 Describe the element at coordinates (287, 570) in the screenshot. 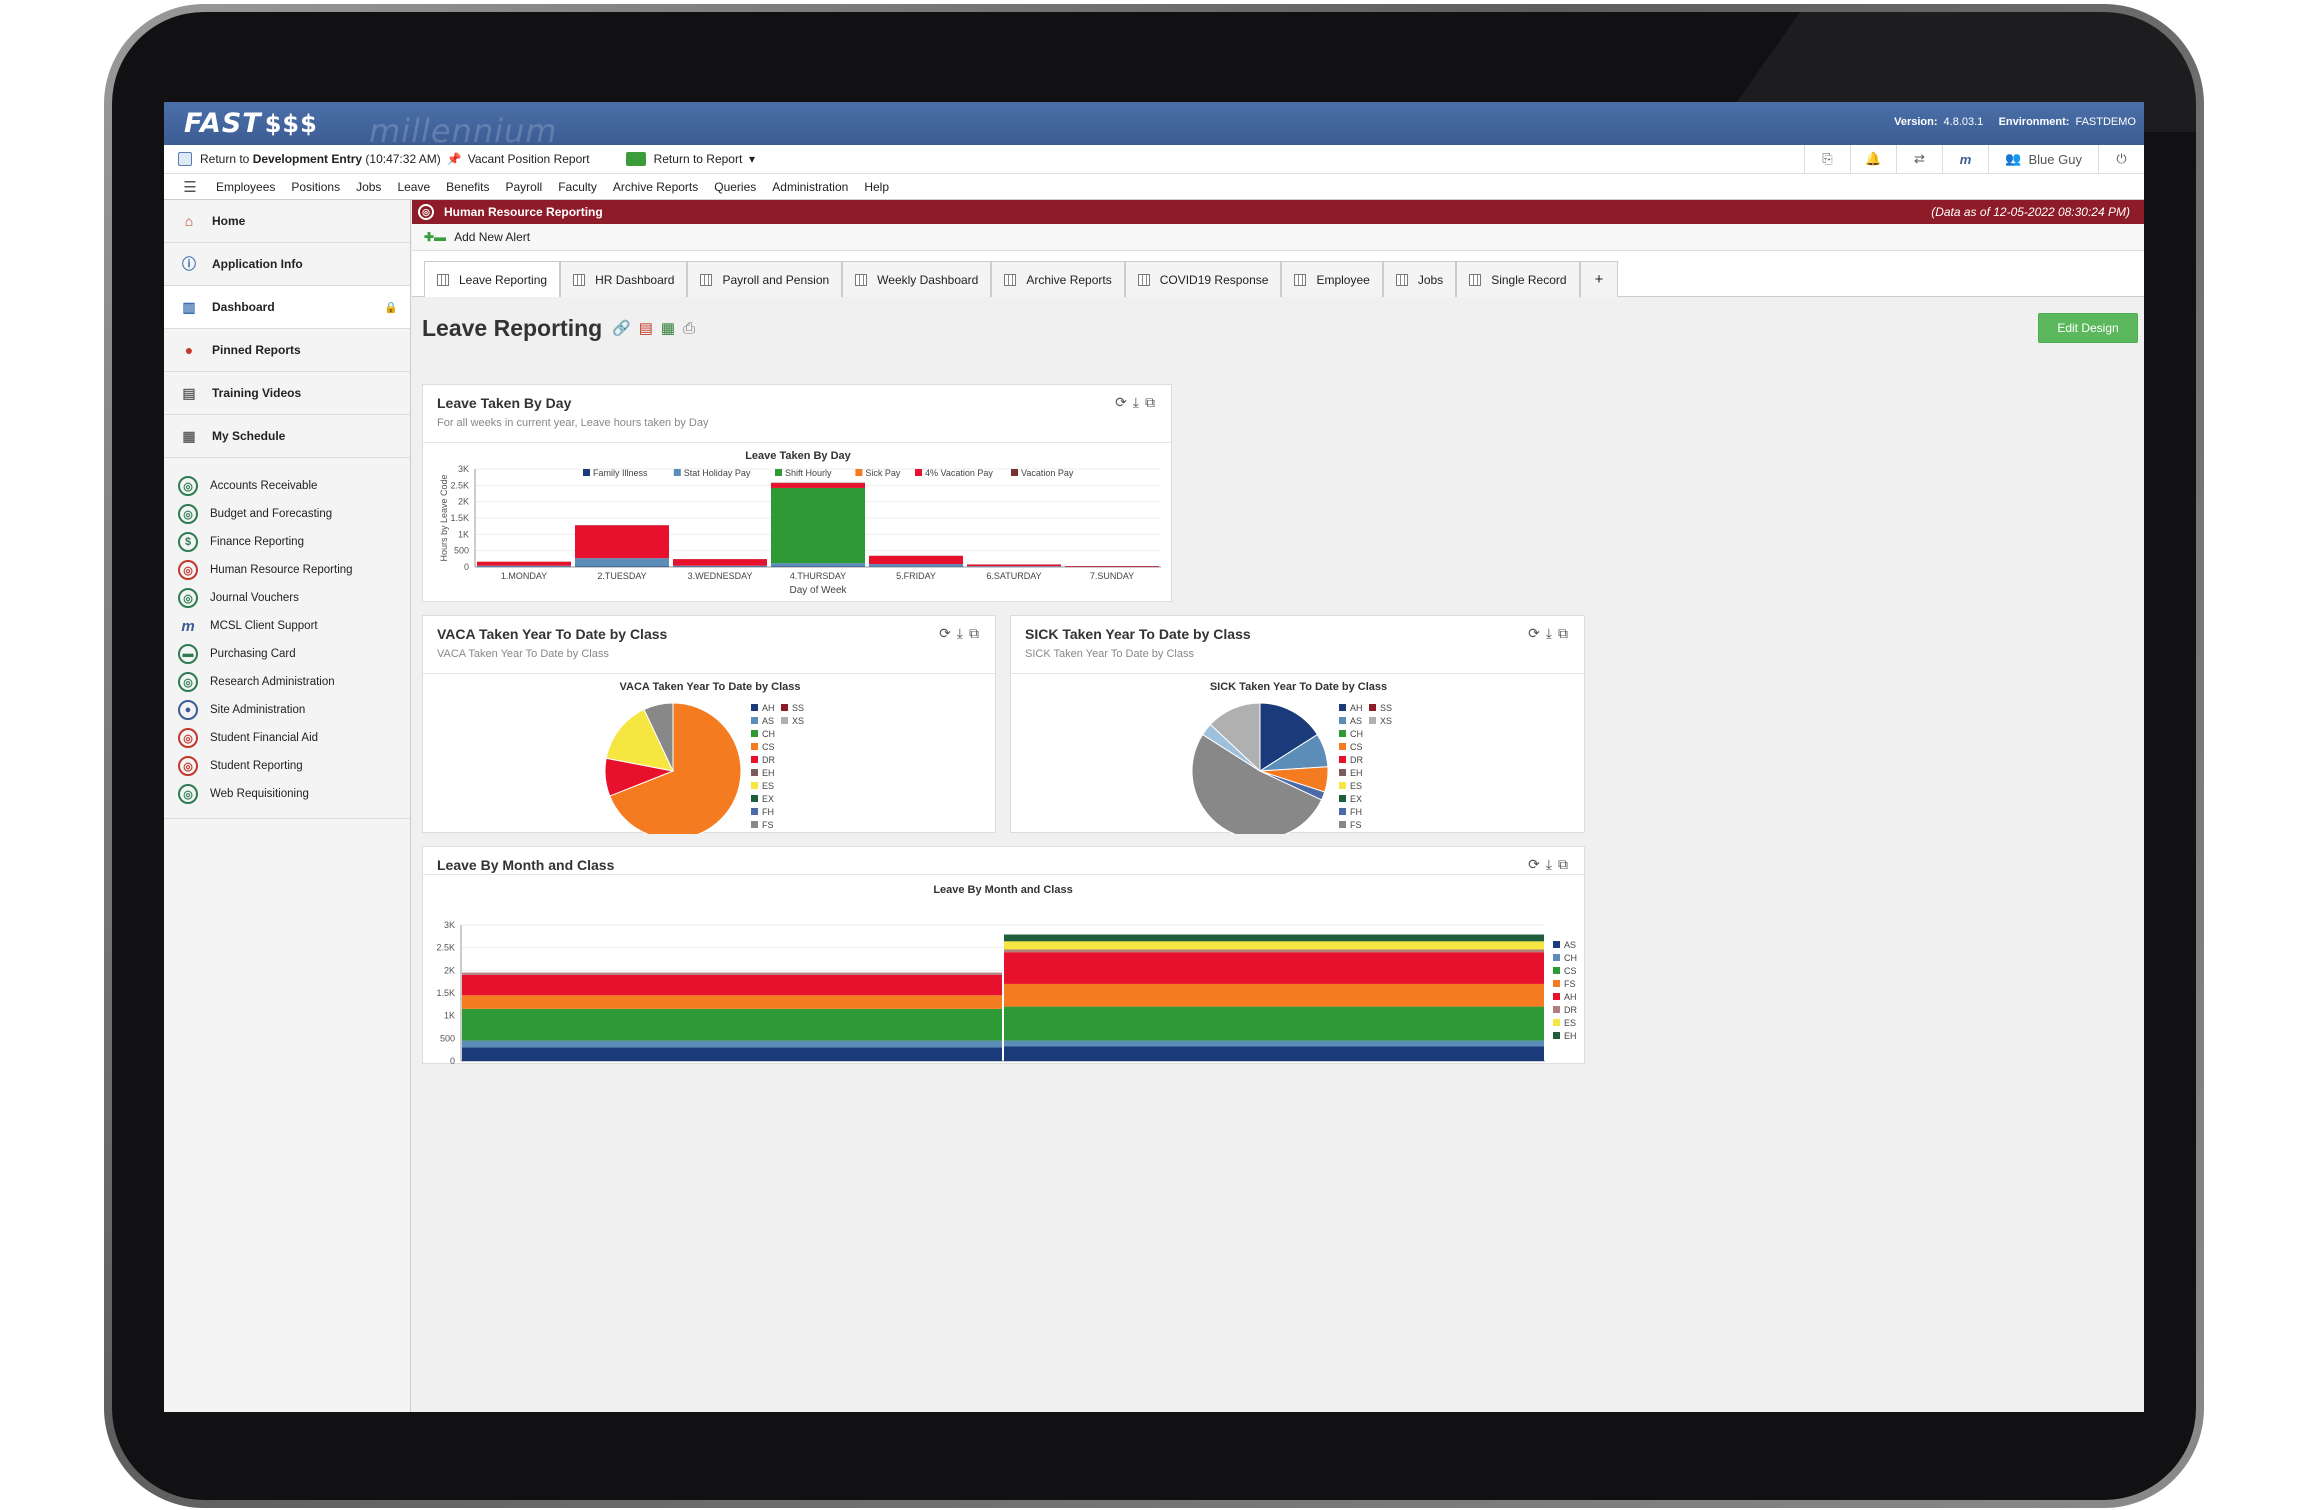

I see `module-human-resource-reporting: ◎ Human Resource Reporting` at that location.